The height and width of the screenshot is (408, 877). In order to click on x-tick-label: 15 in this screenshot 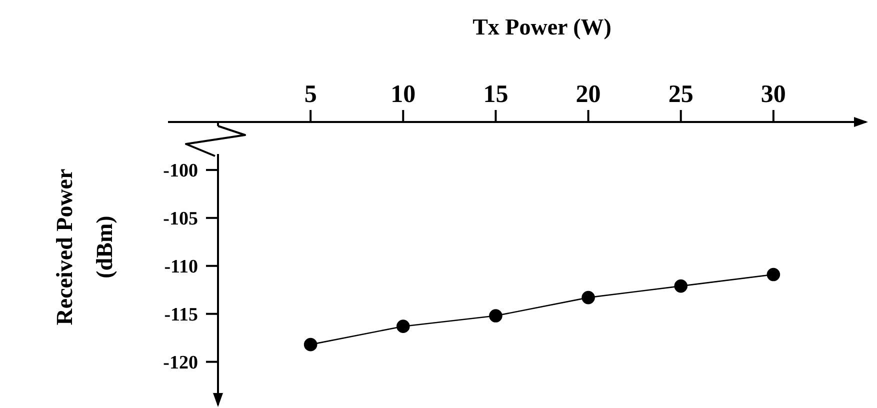, I will do `click(495, 94)`.